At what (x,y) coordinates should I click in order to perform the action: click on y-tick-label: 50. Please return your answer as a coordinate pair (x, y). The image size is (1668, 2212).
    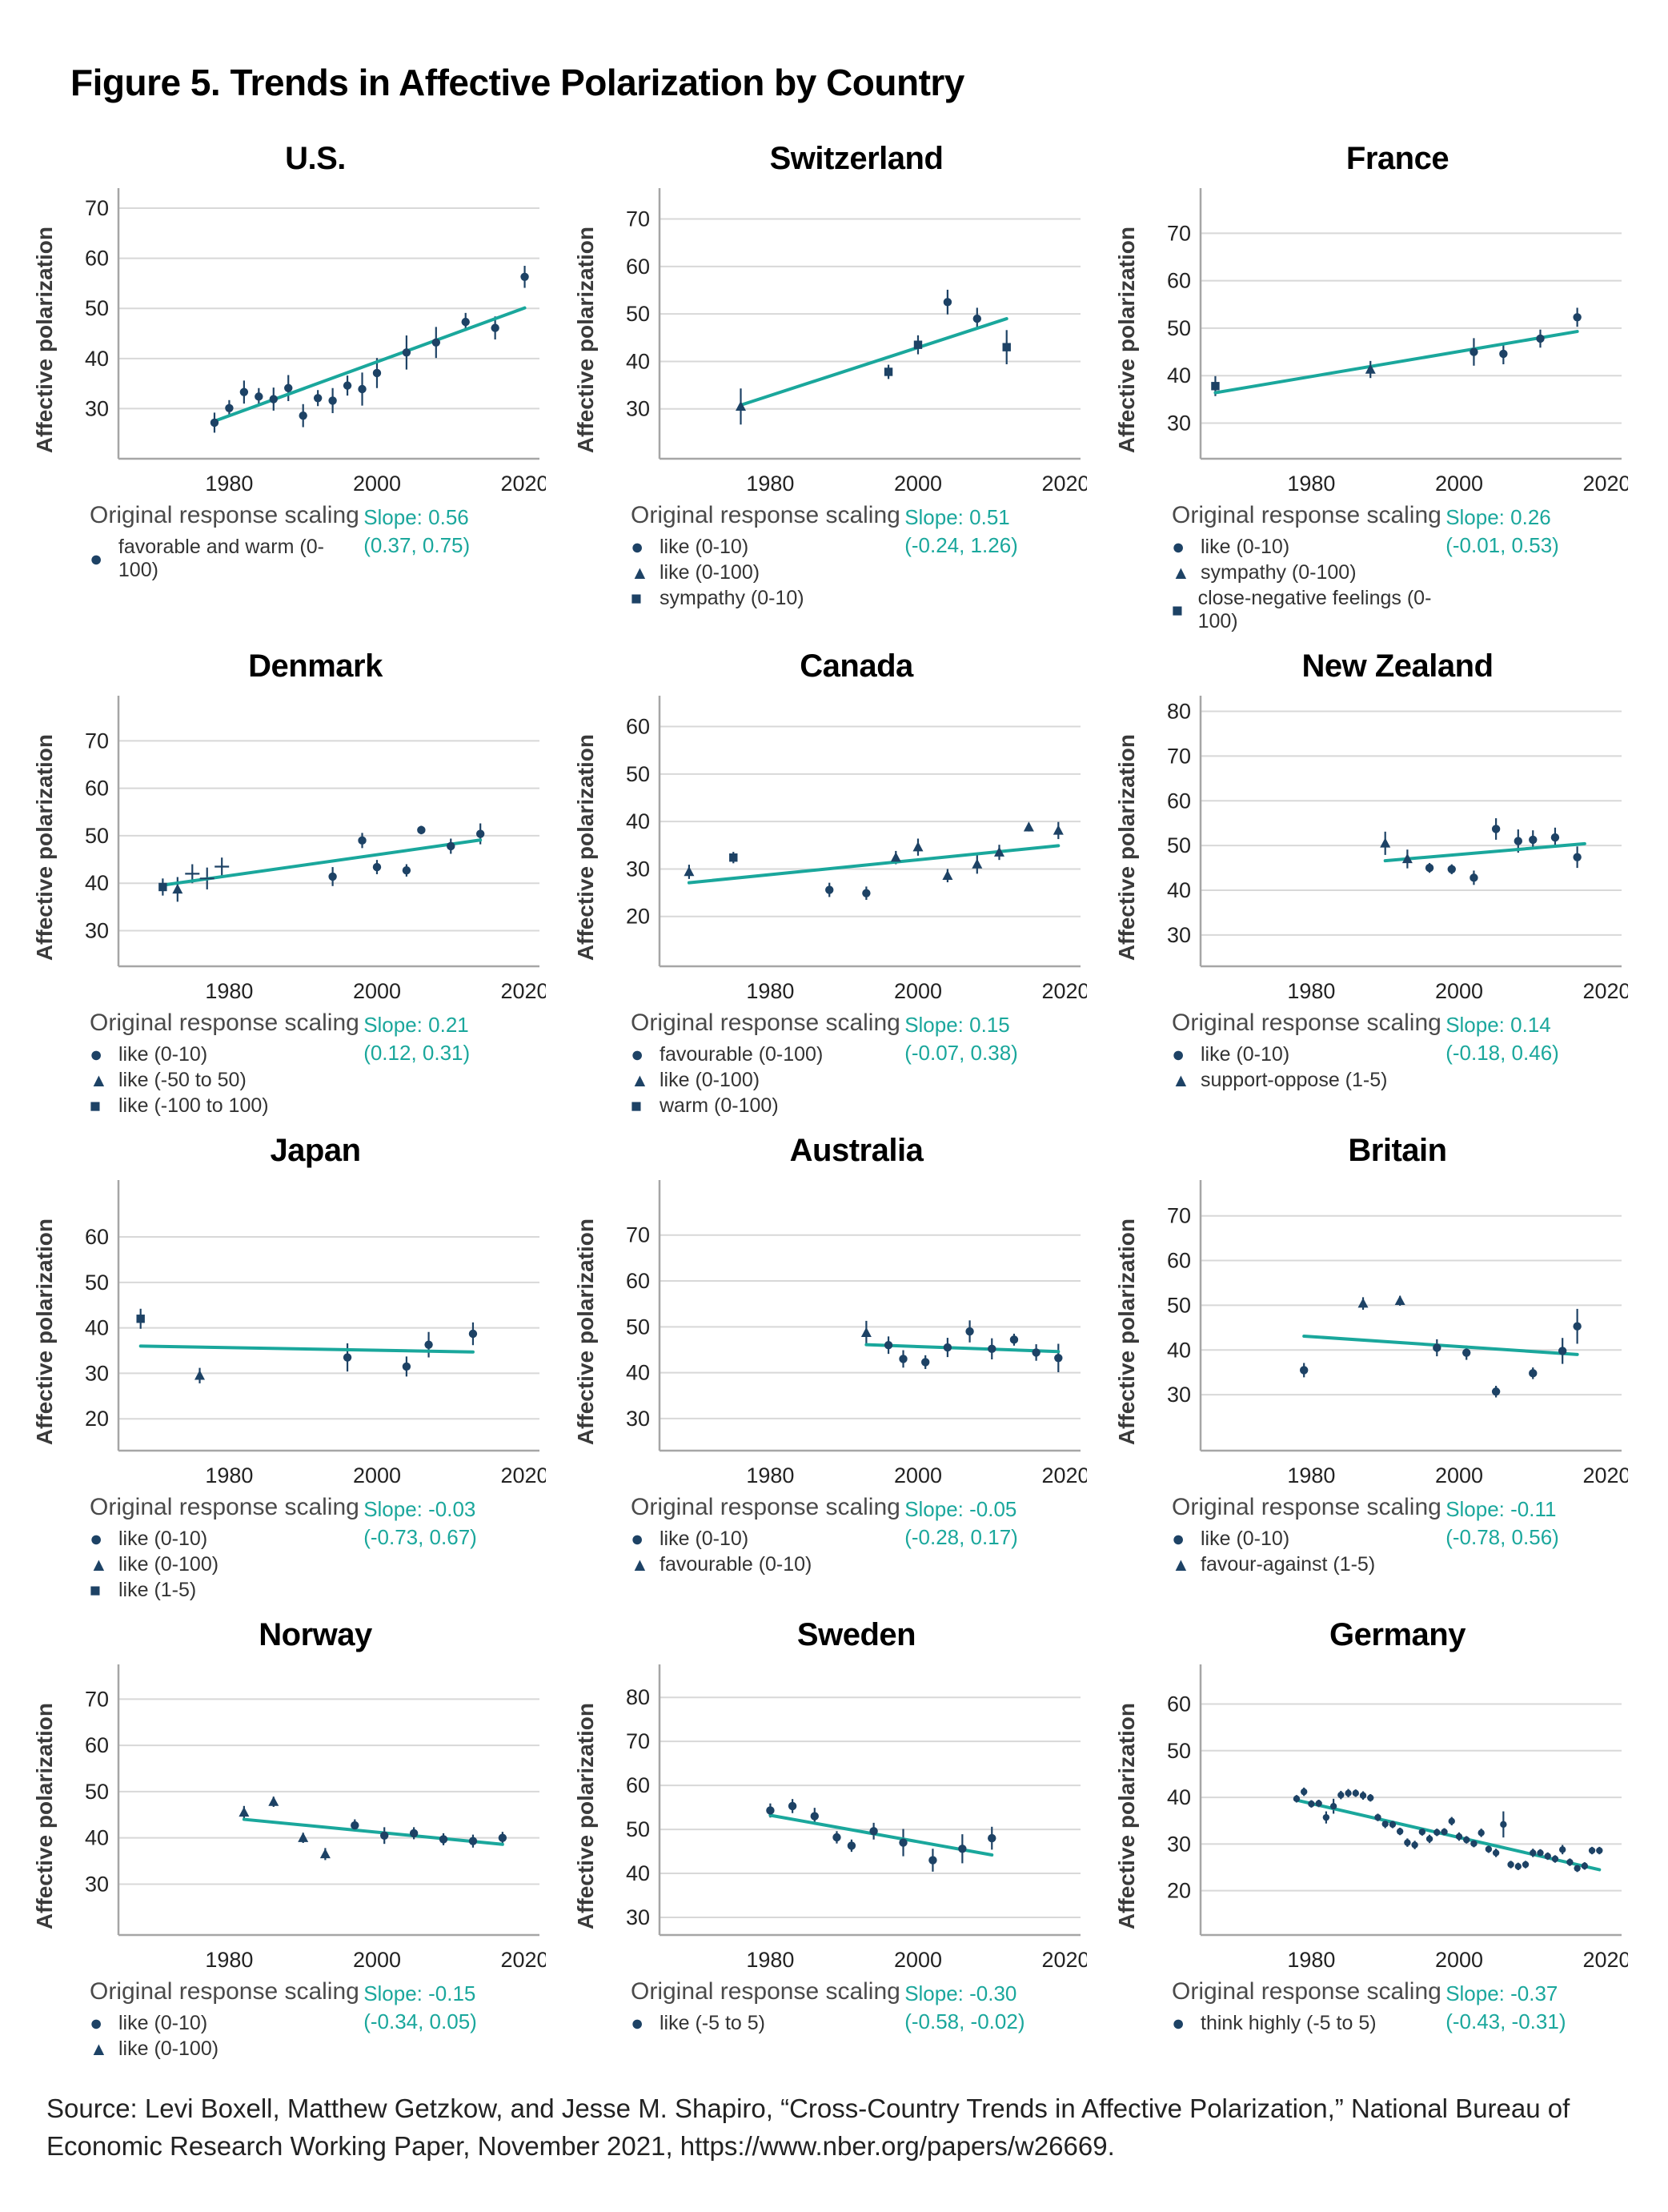
    Looking at the image, I should click on (97, 836).